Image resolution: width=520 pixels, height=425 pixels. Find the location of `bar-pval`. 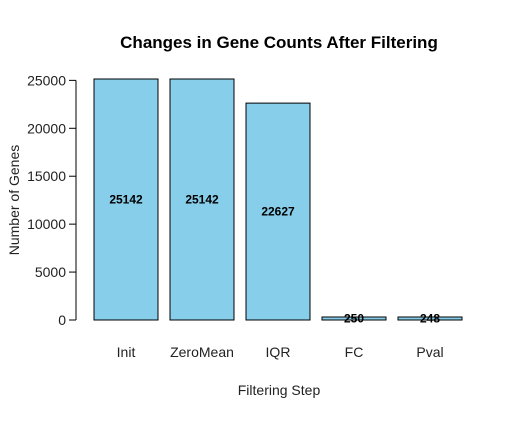

bar-pval is located at coordinates (430, 318).